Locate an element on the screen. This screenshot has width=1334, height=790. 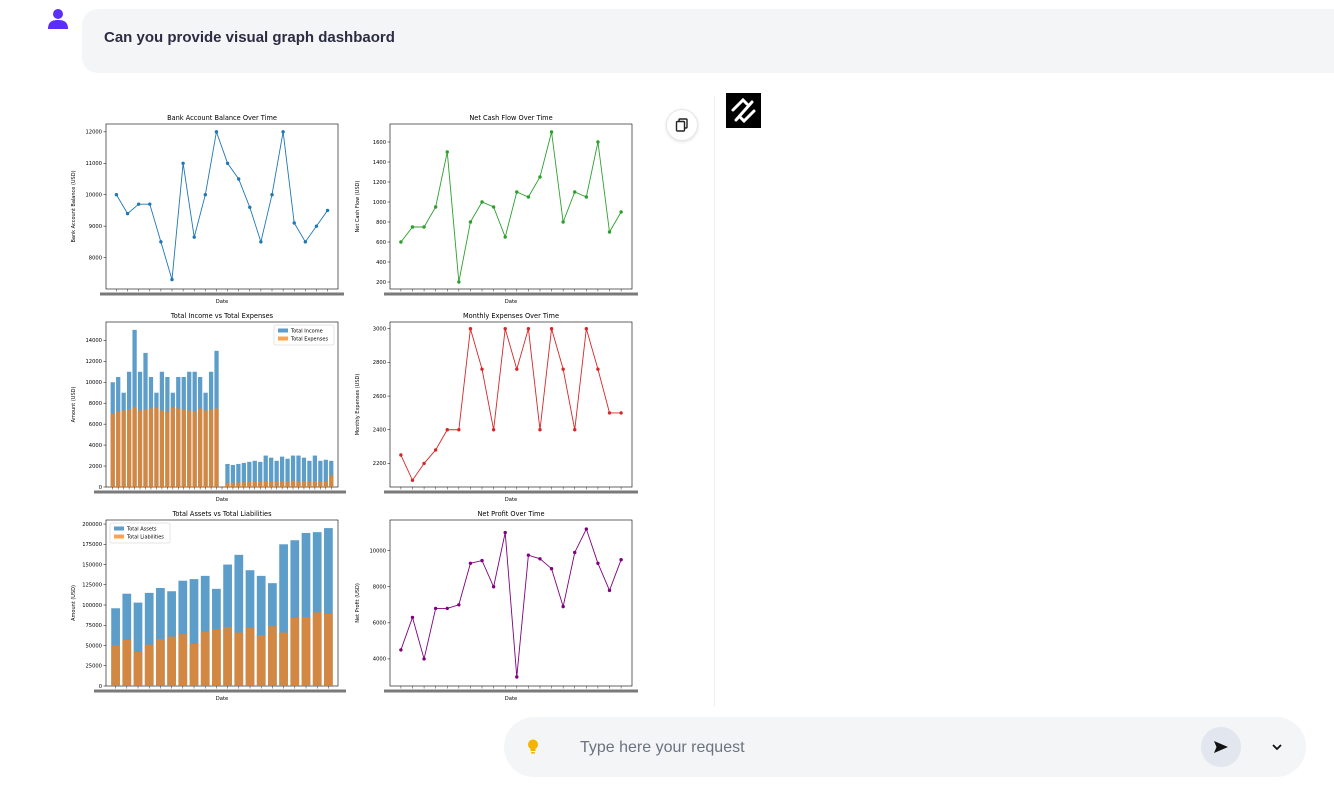
x-axis-label: Date is located at coordinates (222, 302).